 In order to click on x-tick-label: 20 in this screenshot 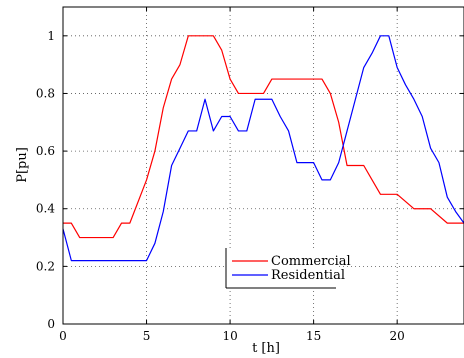, I will do `click(397, 336)`.